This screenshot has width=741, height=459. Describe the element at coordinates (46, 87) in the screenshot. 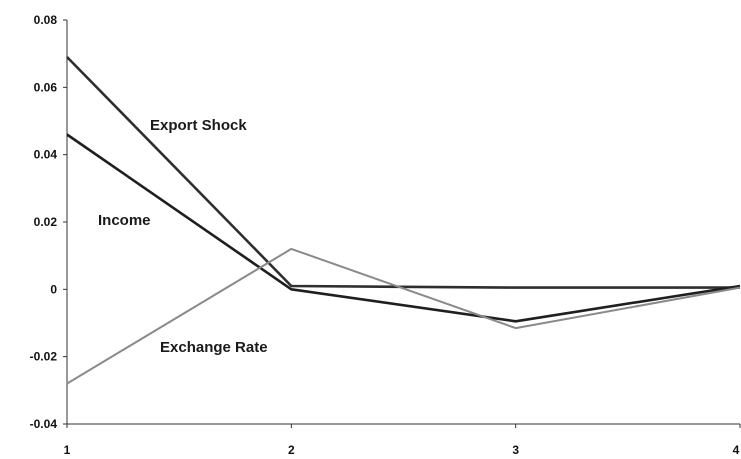

I see `y-tick-label: 0.06` at that location.